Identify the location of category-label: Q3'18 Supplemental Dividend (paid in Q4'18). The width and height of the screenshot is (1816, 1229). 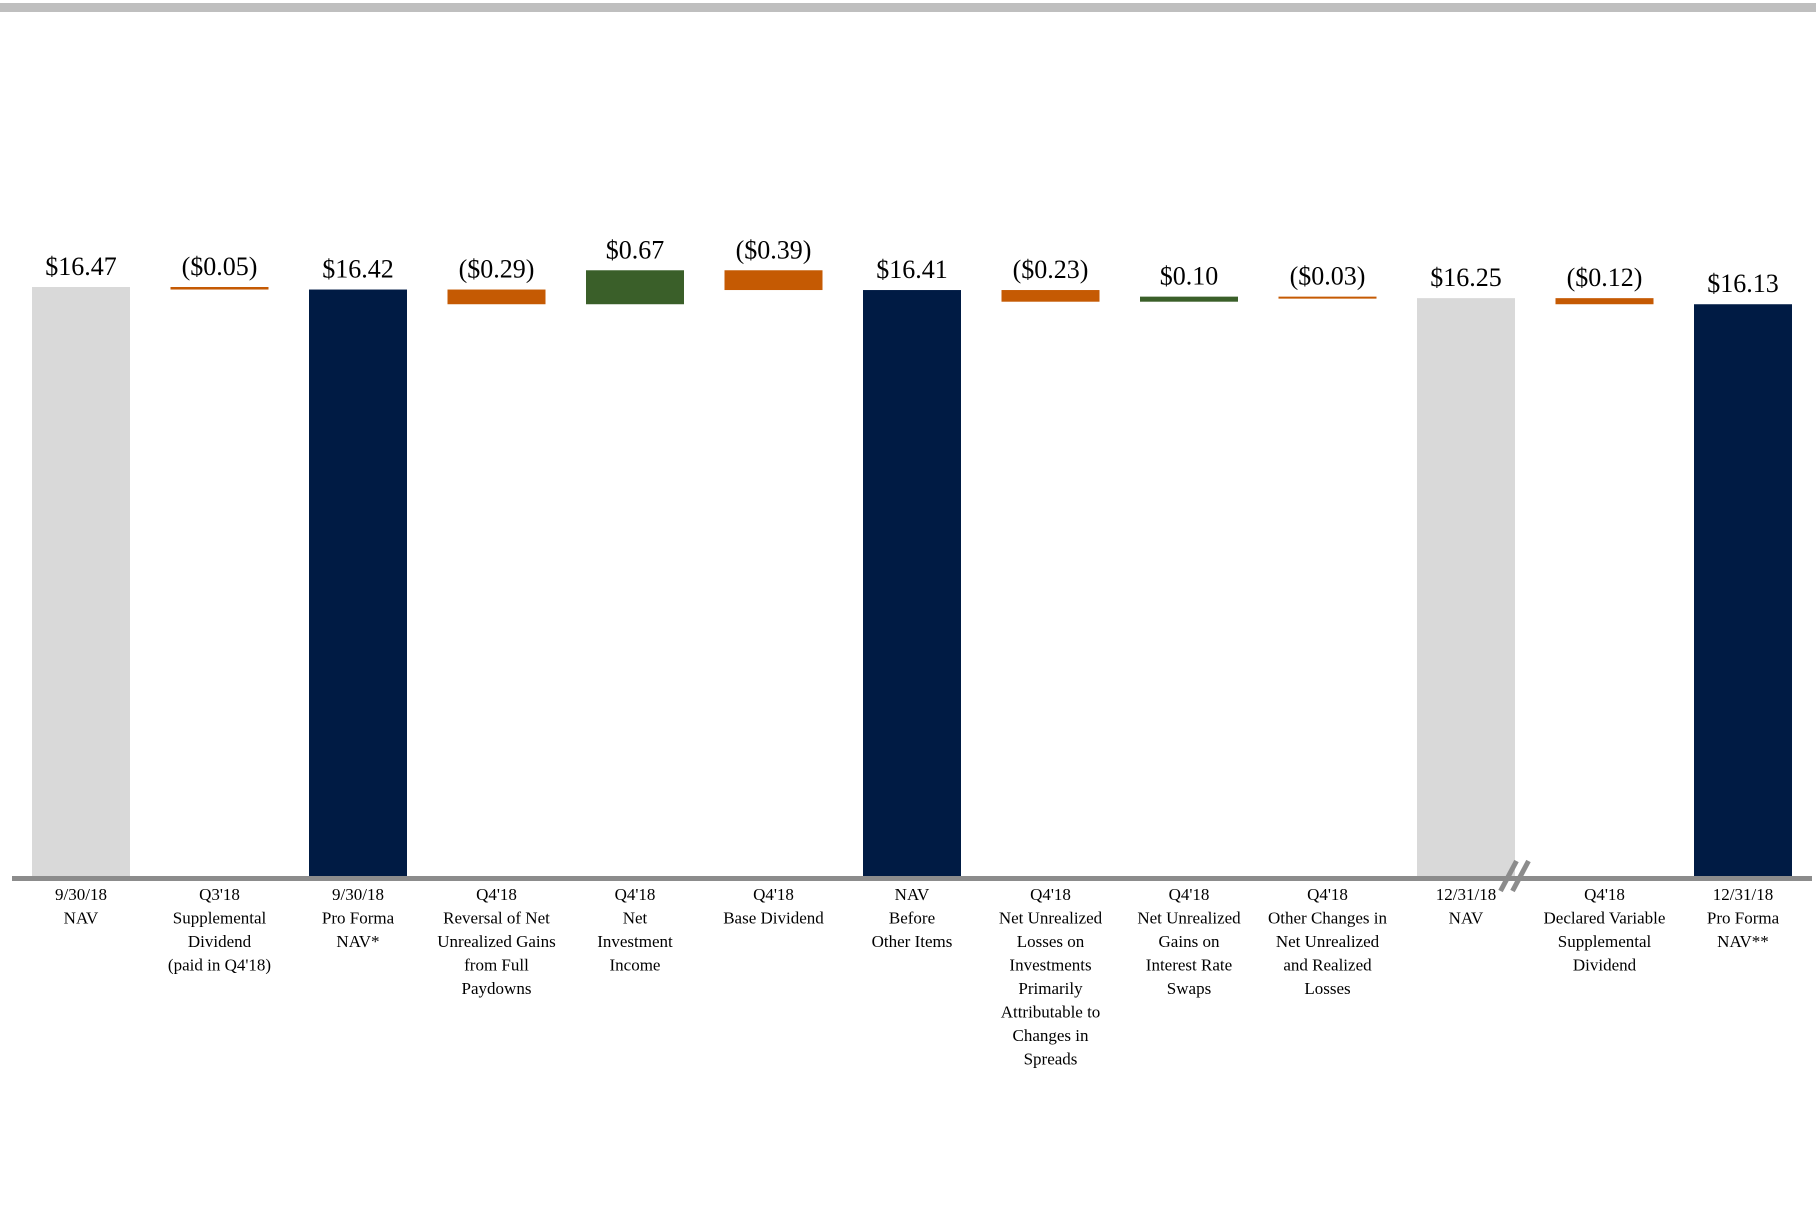
(219, 930).